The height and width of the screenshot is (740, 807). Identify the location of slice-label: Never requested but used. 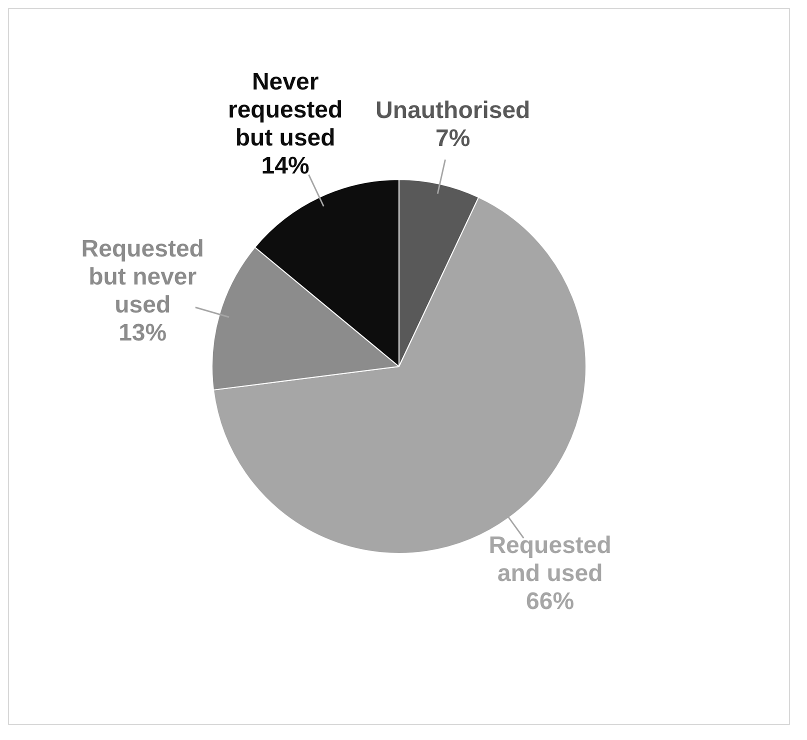
(285, 110).